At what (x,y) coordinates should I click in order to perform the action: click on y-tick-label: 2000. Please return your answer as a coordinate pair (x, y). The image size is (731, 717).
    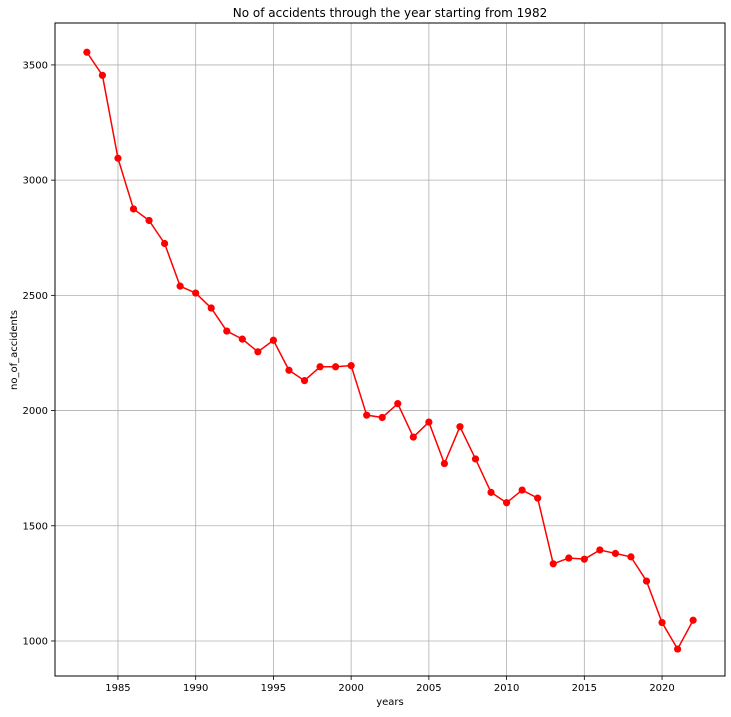
    Looking at the image, I should click on (35, 411).